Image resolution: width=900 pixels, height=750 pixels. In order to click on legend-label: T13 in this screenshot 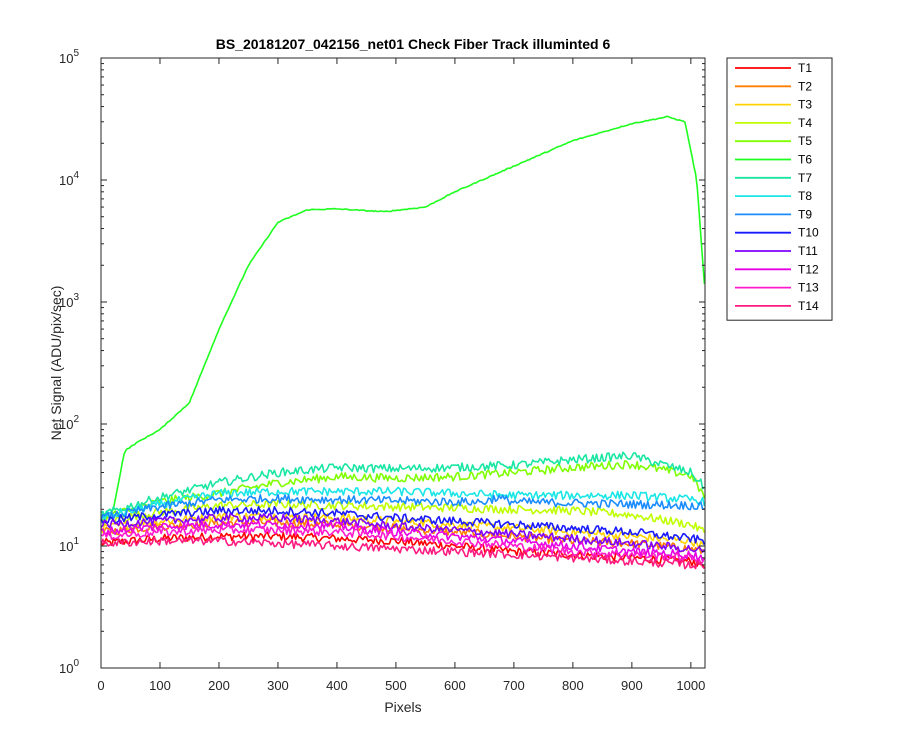, I will do `click(808, 288)`.